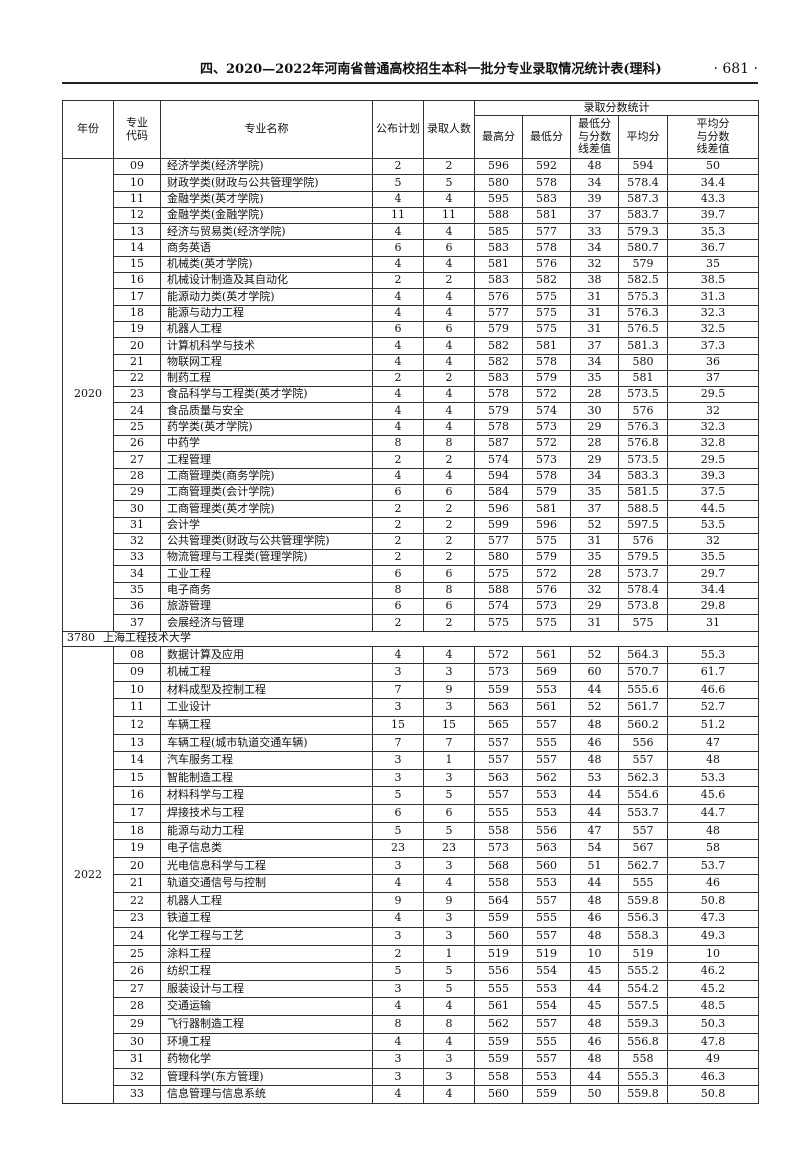 This screenshot has height=1152, width=800. Describe the element at coordinates (498, 460) in the screenshot. I see `max-cell: 574` at that location.